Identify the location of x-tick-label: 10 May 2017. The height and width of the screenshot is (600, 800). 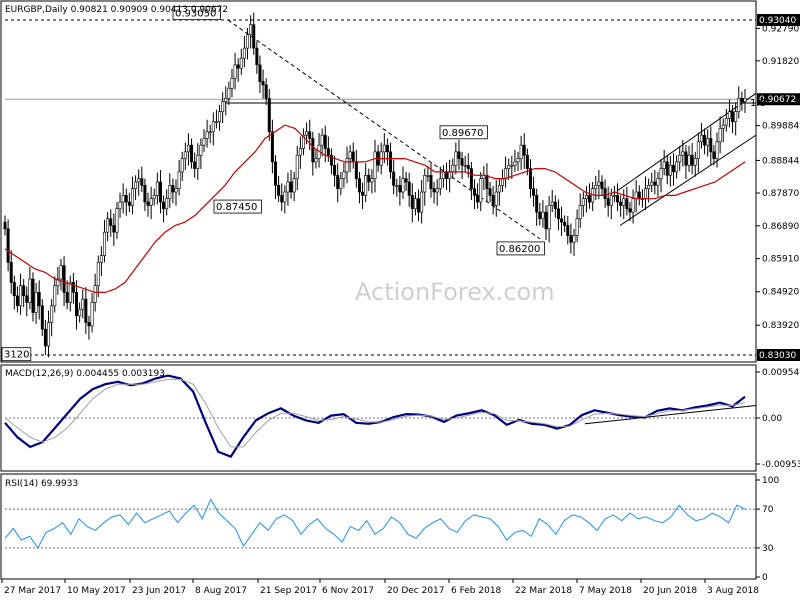
(96, 591).